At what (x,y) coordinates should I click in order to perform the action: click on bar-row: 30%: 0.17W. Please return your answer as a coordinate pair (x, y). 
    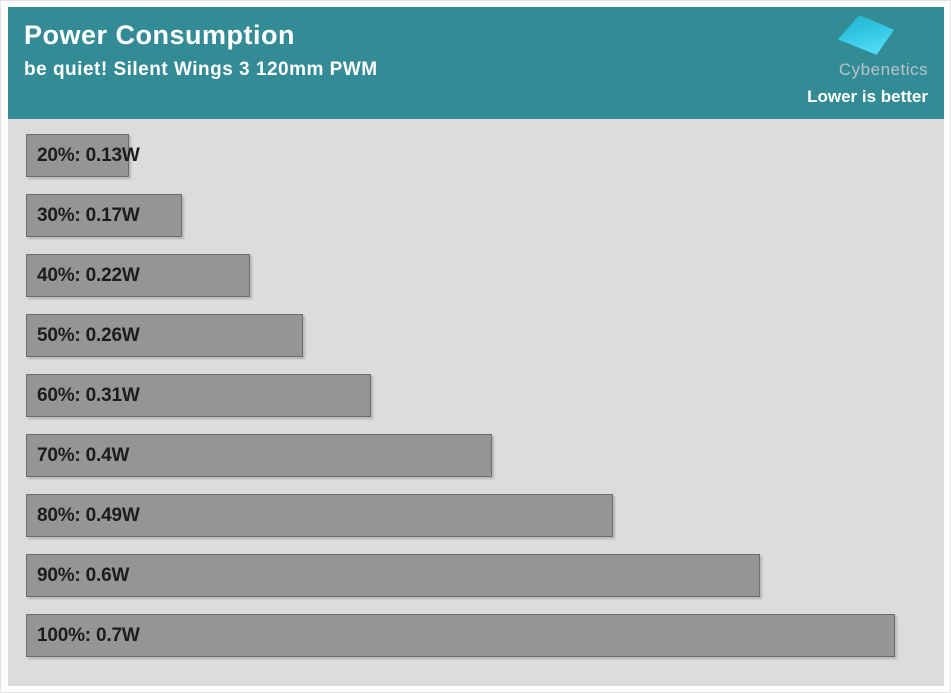
    Looking at the image, I should click on (485, 215).